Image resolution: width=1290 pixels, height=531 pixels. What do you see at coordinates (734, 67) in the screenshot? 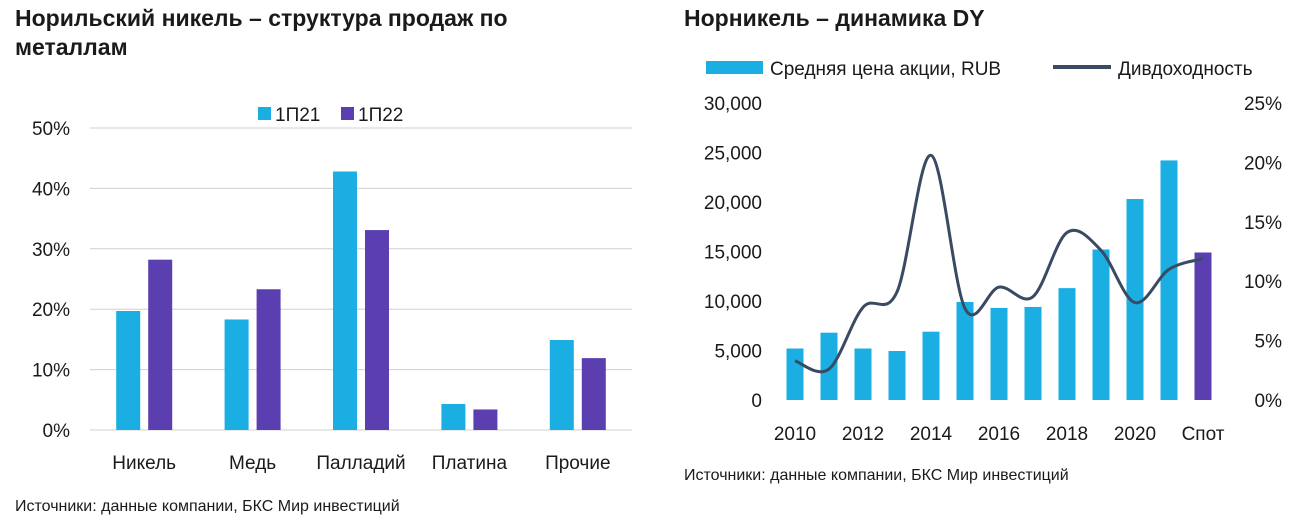
I see `legend-swatch-bars` at bounding box center [734, 67].